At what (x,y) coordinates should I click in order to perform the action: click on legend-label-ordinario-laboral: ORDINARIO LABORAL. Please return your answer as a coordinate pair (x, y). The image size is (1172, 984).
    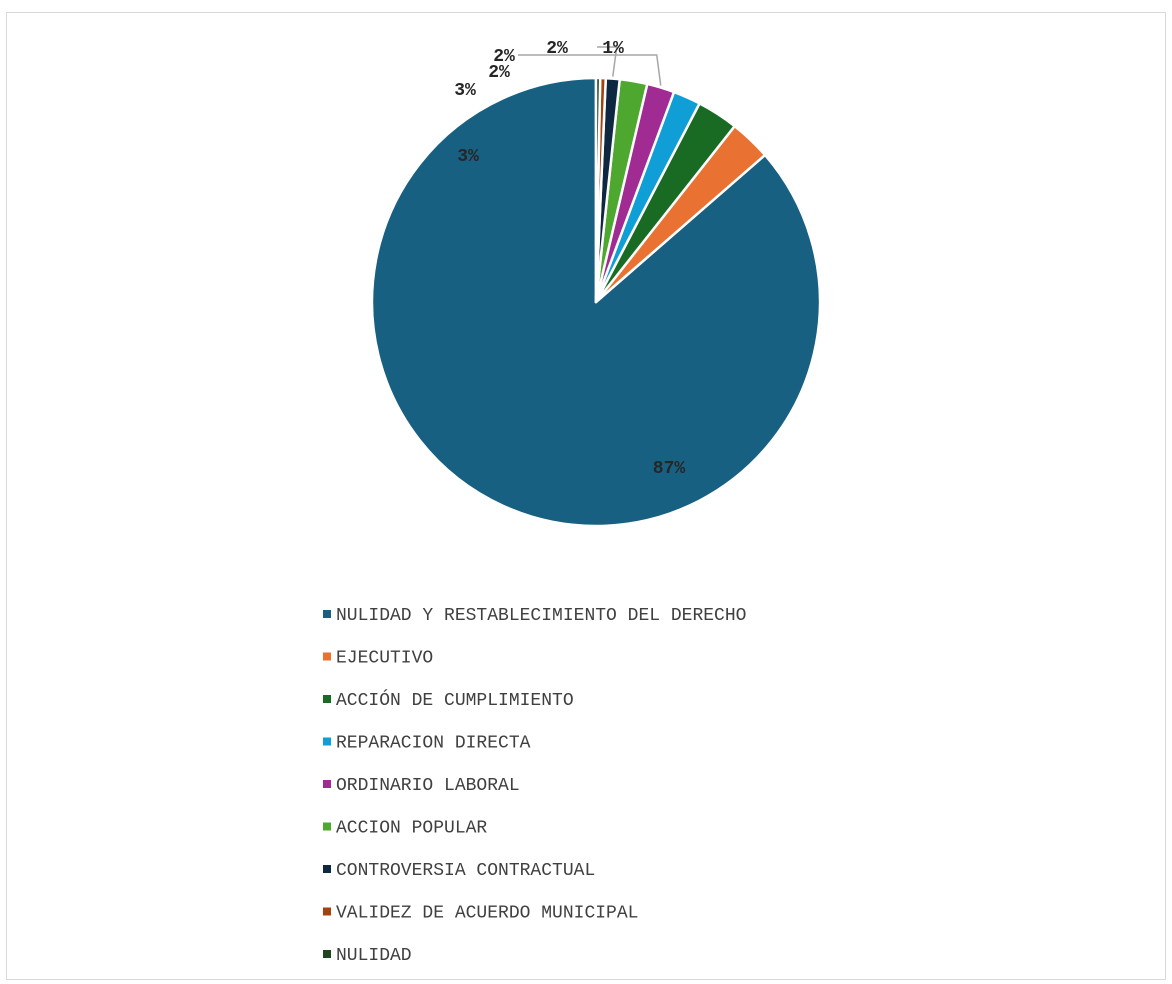
    Looking at the image, I should click on (428, 786).